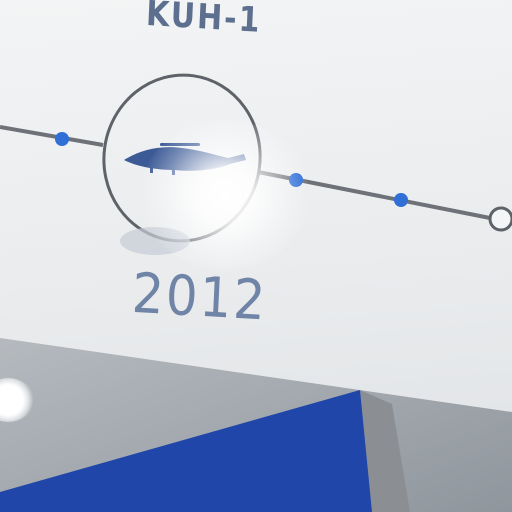 The width and height of the screenshot is (512, 512). Describe the element at coordinates (155, 241) in the screenshot. I see `reflection-smudge` at that location.